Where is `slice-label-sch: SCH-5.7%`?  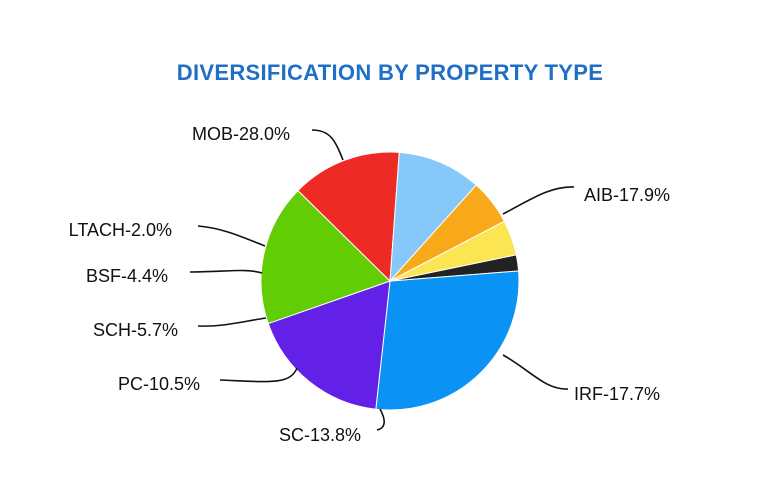 slice-label-sch: SCH-5.7% is located at coordinates (135, 330).